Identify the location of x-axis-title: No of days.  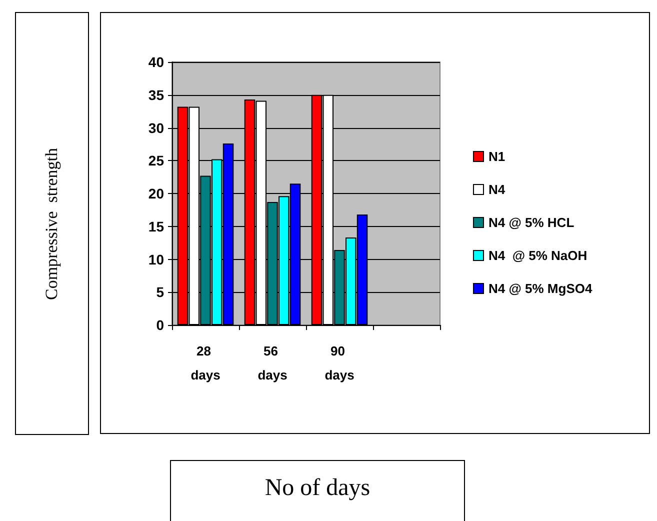
(317, 488).